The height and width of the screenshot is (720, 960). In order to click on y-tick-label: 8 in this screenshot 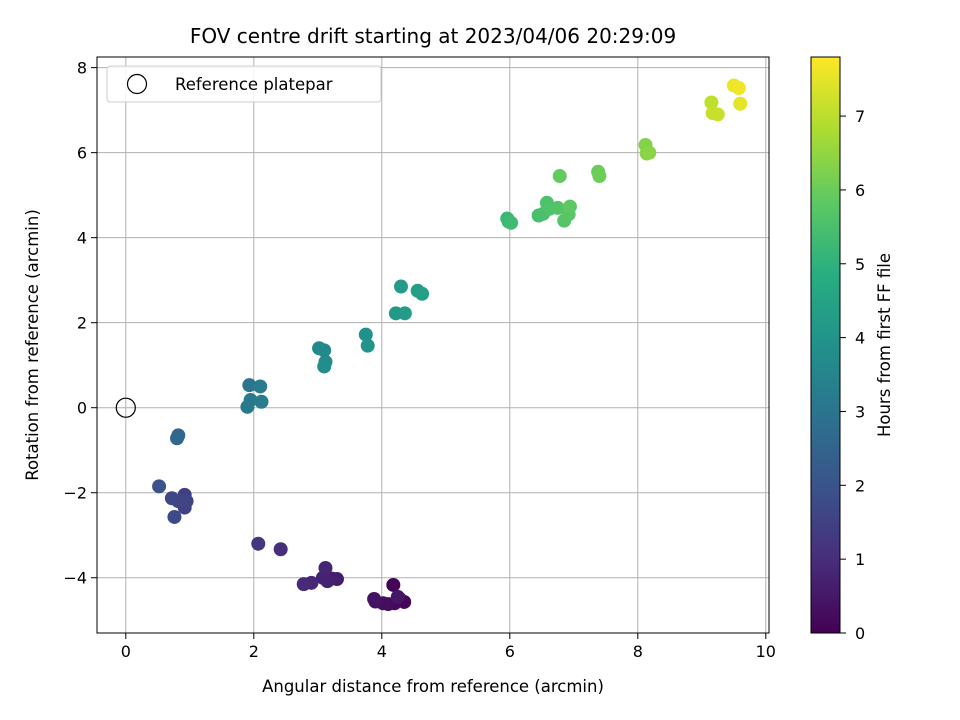, I will do `click(82, 68)`.